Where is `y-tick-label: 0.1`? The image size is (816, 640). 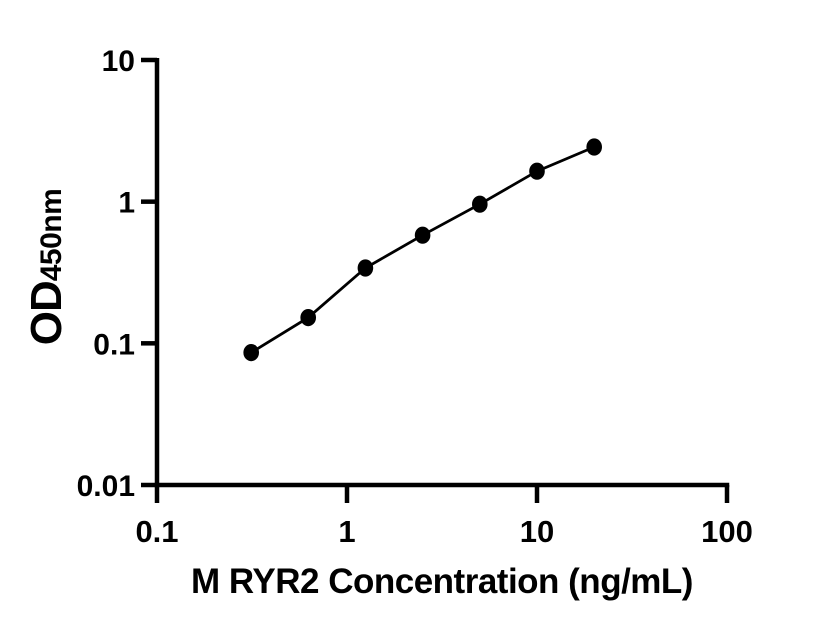 y-tick-label: 0.1 is located at coordinates (114, 344).